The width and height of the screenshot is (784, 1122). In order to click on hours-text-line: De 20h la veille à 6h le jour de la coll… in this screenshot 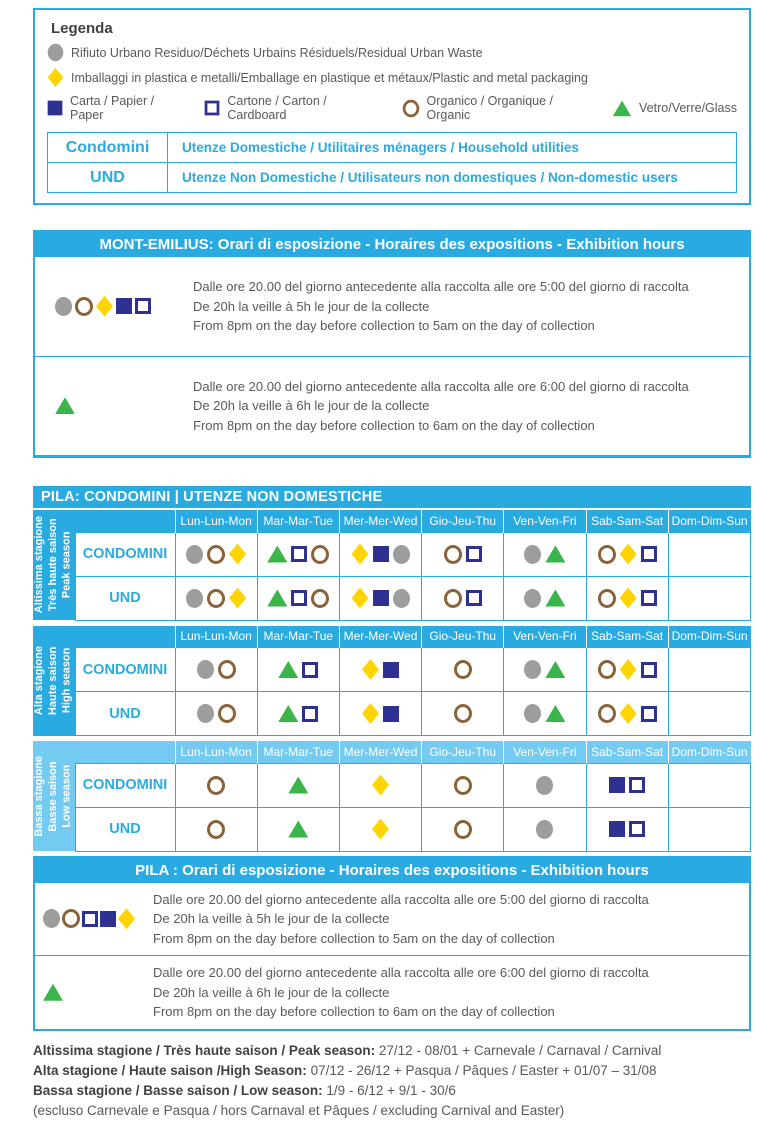, I will do `click(271, 992)`.